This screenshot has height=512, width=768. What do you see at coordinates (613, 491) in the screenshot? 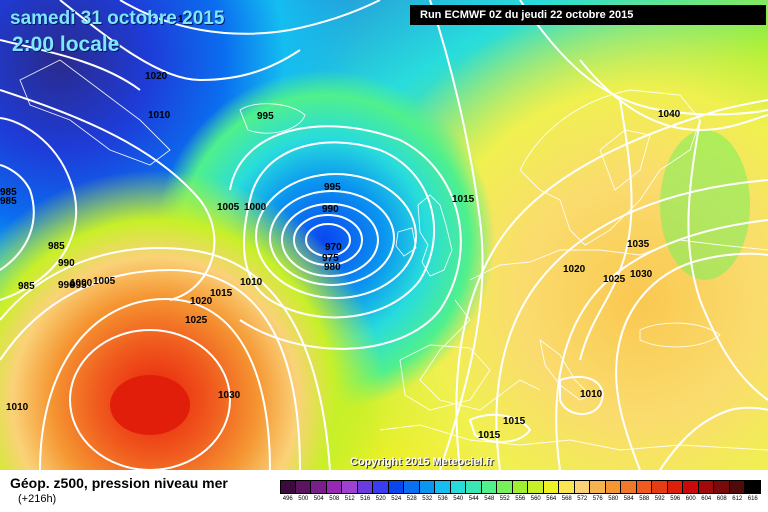
I see `legend-entry: 580` at bounding box center [613, 491].